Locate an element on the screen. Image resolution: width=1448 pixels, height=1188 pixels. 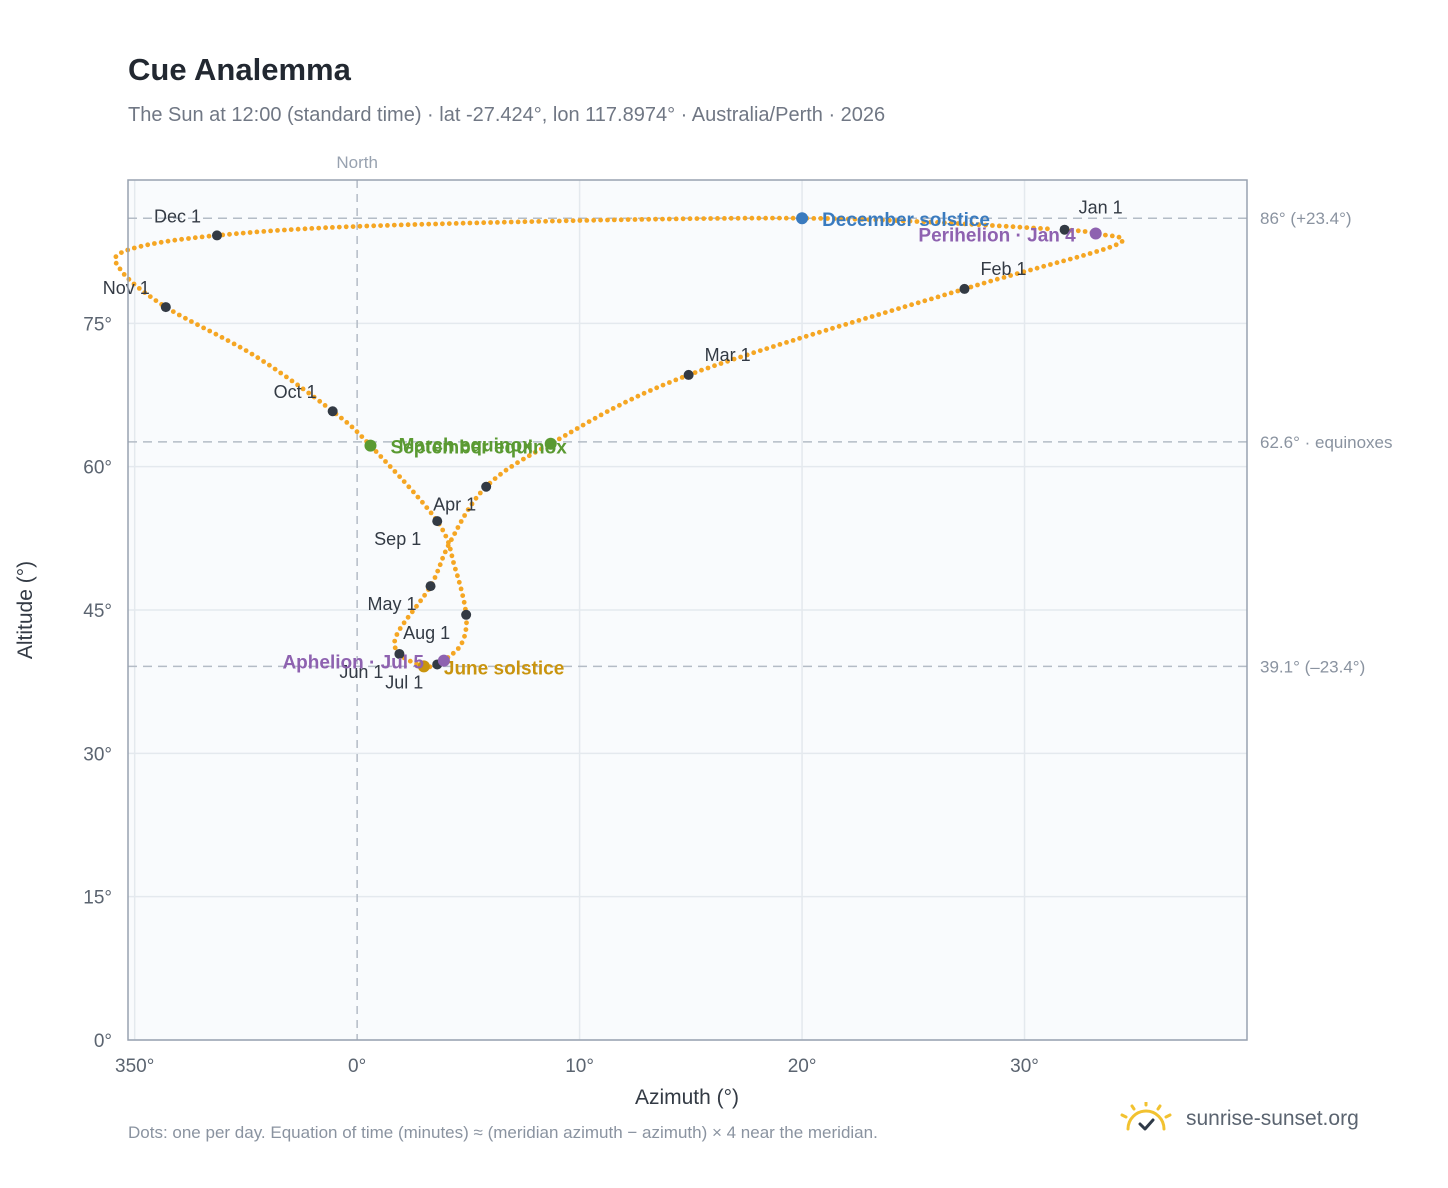
brand: sunrise-sunset.org is located at coordinates (1239, 1119).